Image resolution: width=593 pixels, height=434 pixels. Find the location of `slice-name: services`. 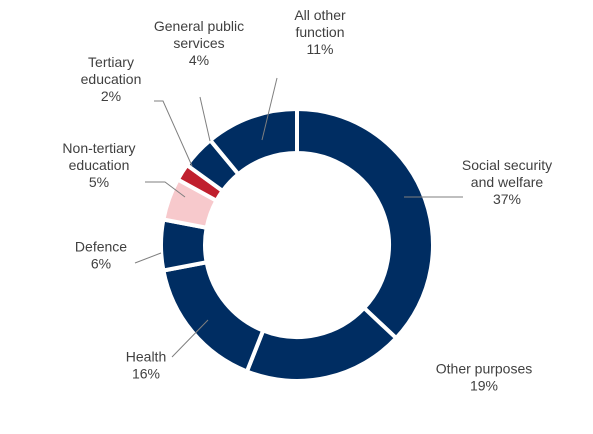

slice-name: services is located at coordinates (198, 43).